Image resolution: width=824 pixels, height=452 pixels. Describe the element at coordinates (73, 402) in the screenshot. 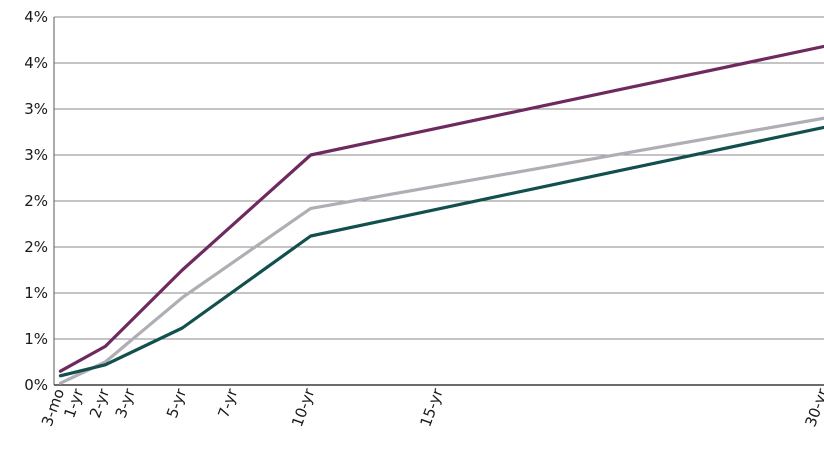

I see `x-tick-label: 1-yr` at that location.